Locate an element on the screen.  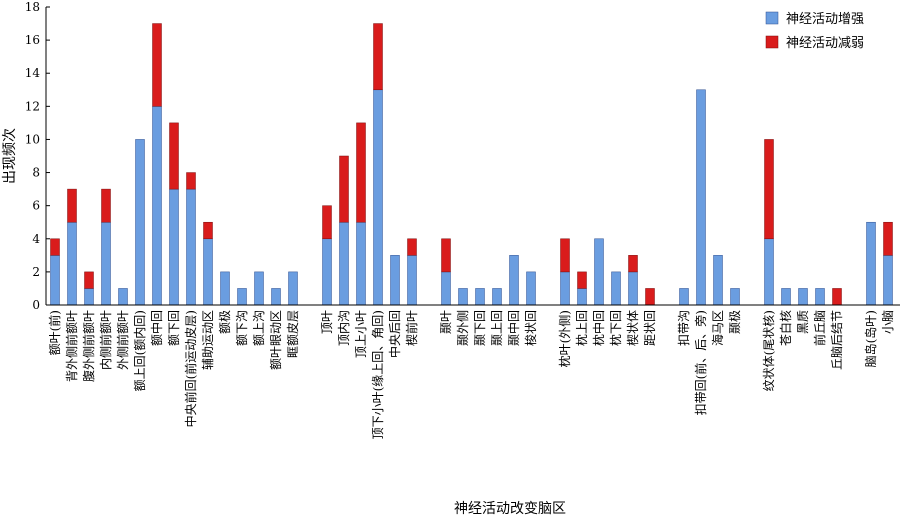
x-tick-label: 颞叶 is located at coordinates (446, 322).